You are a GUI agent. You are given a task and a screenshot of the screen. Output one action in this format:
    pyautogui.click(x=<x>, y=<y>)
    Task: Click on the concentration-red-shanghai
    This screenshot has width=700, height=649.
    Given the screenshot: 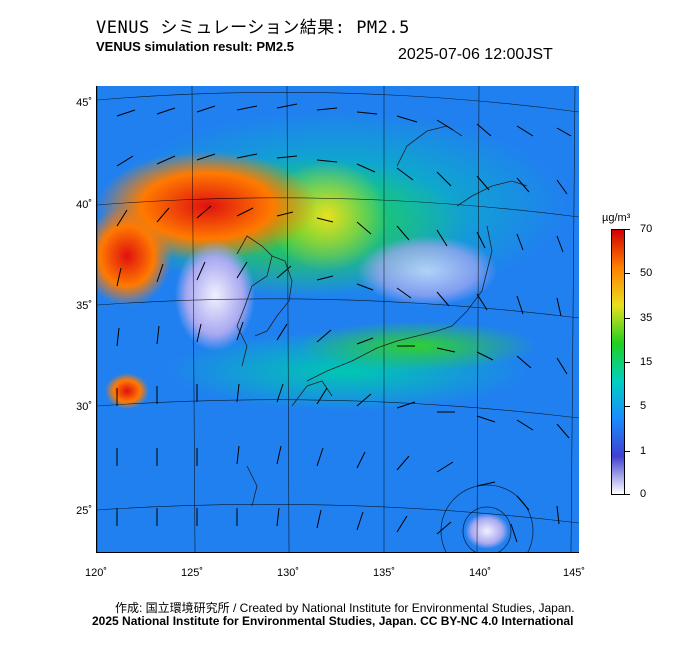 What is the action you would take?
    pyautogui.click(x=127, y=391)
    